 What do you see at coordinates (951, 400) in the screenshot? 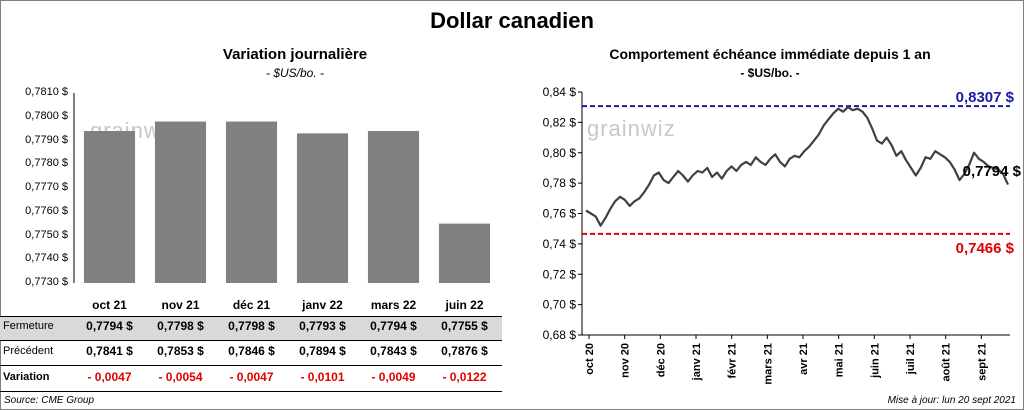
I see `update-note: Mise à jour: lun 20 sept 2021` at bounding box center [951, 400].